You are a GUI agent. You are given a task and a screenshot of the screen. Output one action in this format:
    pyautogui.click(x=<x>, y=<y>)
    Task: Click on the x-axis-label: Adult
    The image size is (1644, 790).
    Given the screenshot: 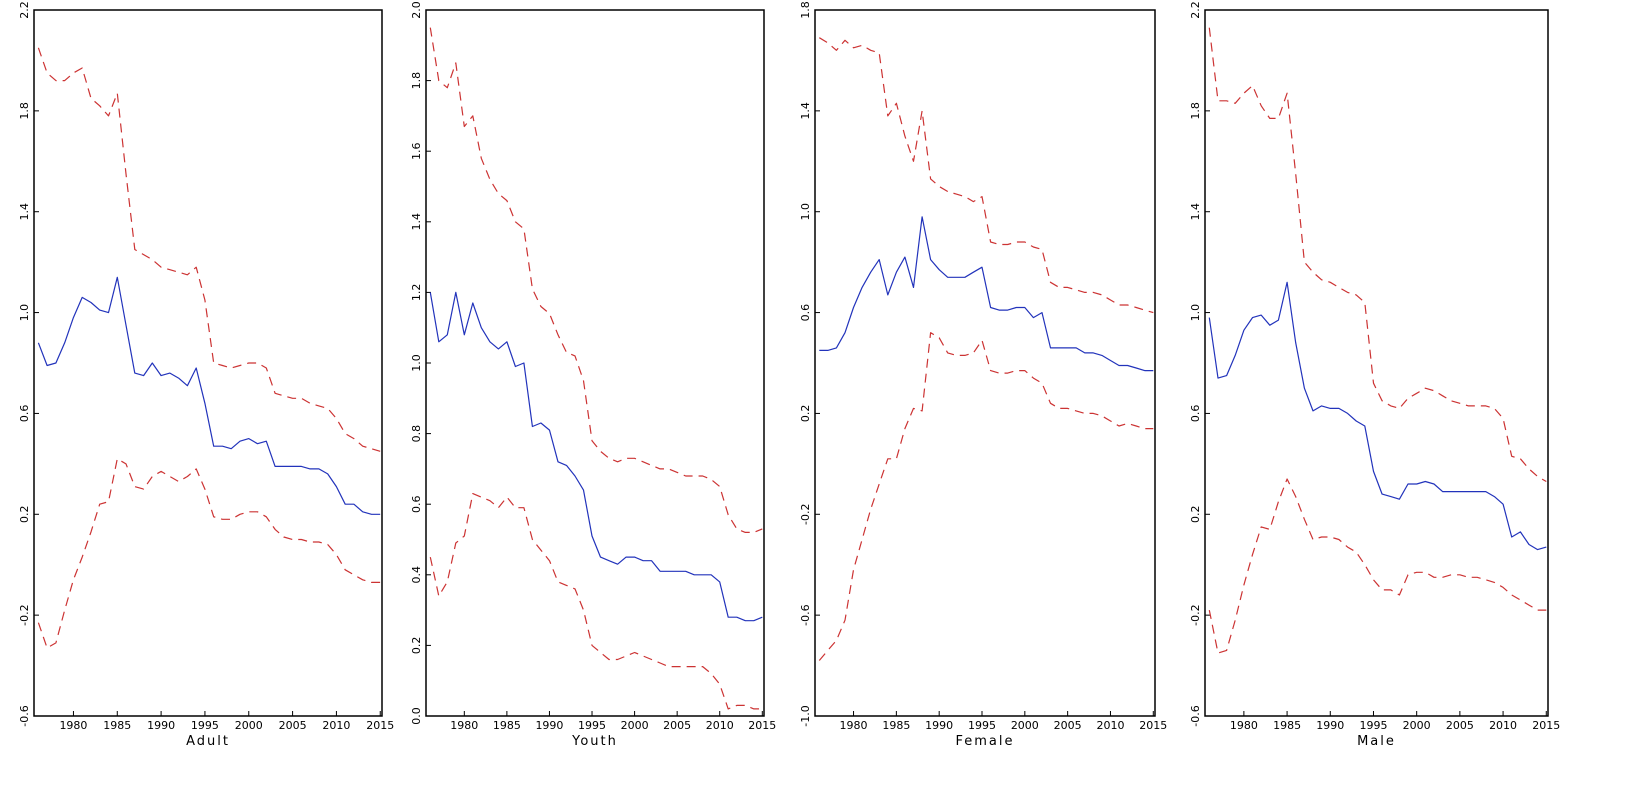 What is the action you would take?
    pyautogui.click(x=208, y=741)
    